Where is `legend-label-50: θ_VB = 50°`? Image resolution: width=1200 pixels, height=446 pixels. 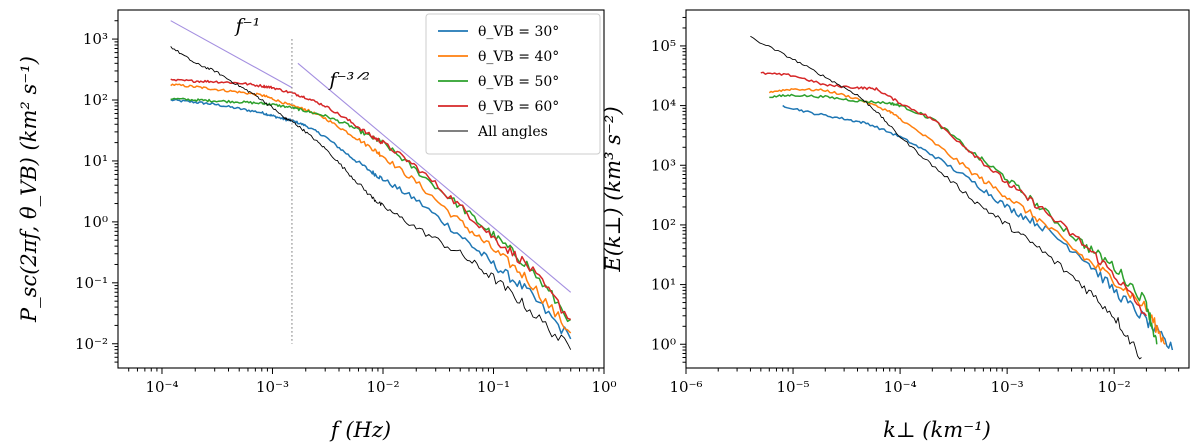 legend-label-50: θ_VB = 50° is located at coordinates (518, 82).